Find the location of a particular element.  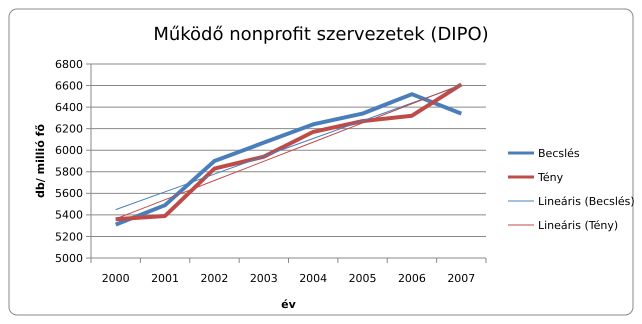

y-tick-label: 5600 is located at coordinates (69, 193).